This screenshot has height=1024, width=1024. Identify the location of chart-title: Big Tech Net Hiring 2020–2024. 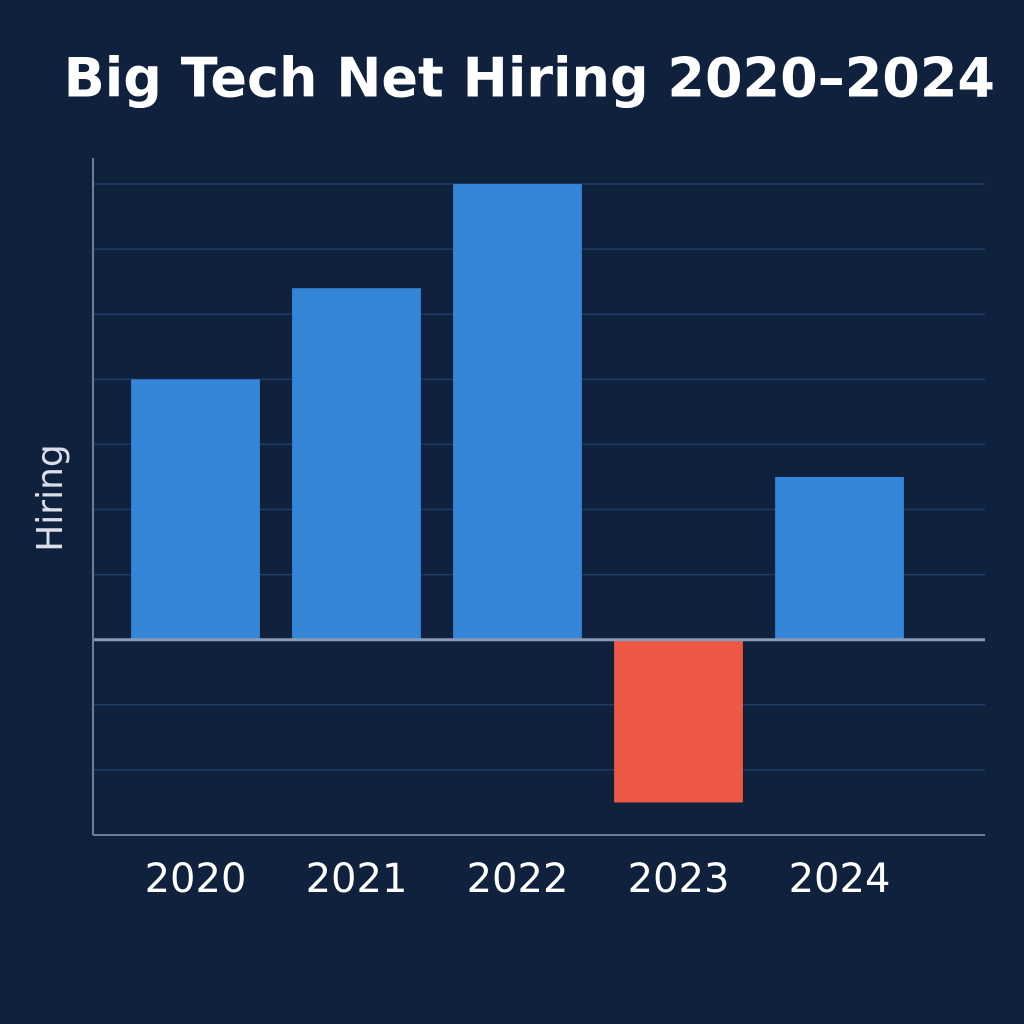
(529, 78).